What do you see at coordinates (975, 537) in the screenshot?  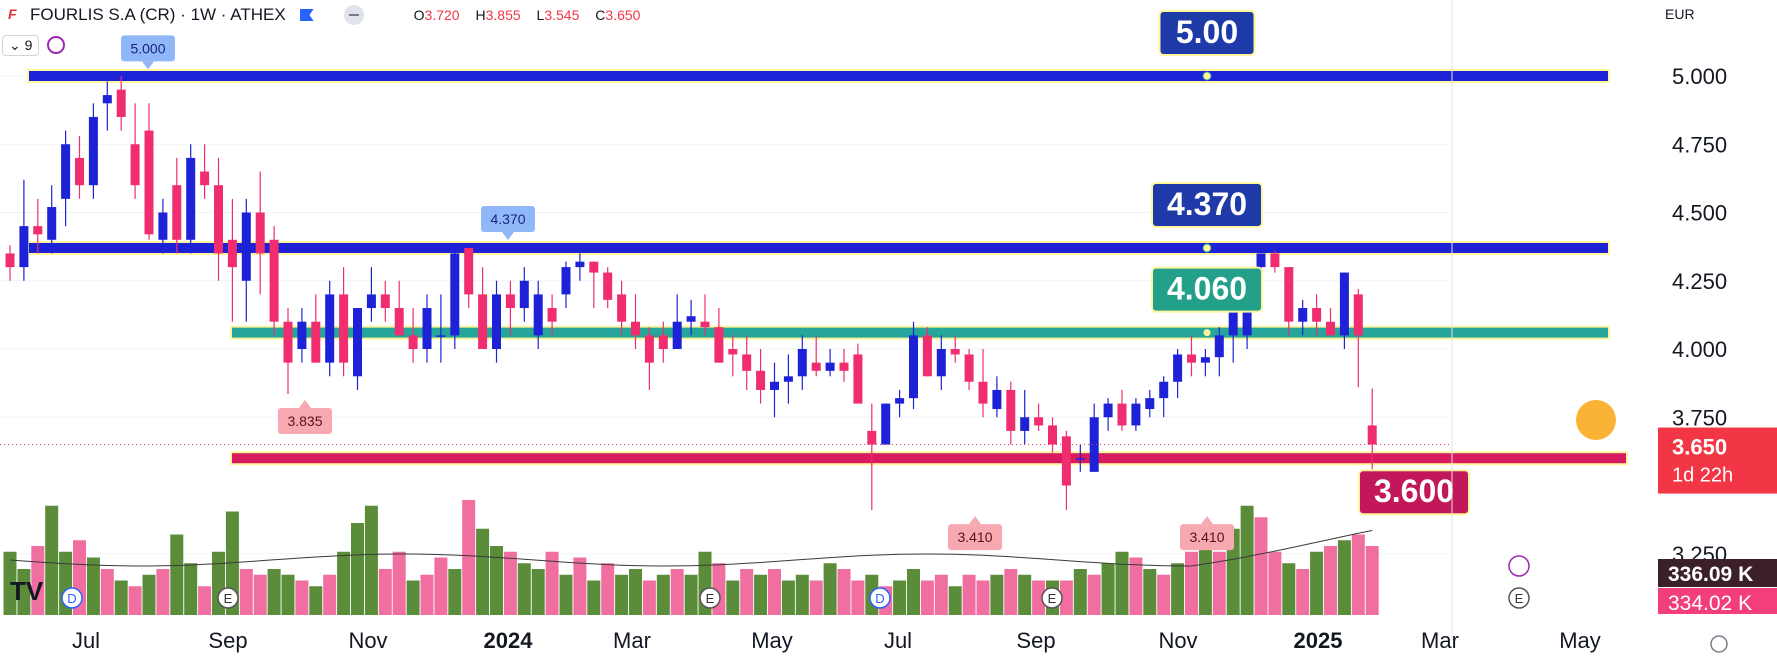 I see `price-callout-box` at bounding box center [975, 537].